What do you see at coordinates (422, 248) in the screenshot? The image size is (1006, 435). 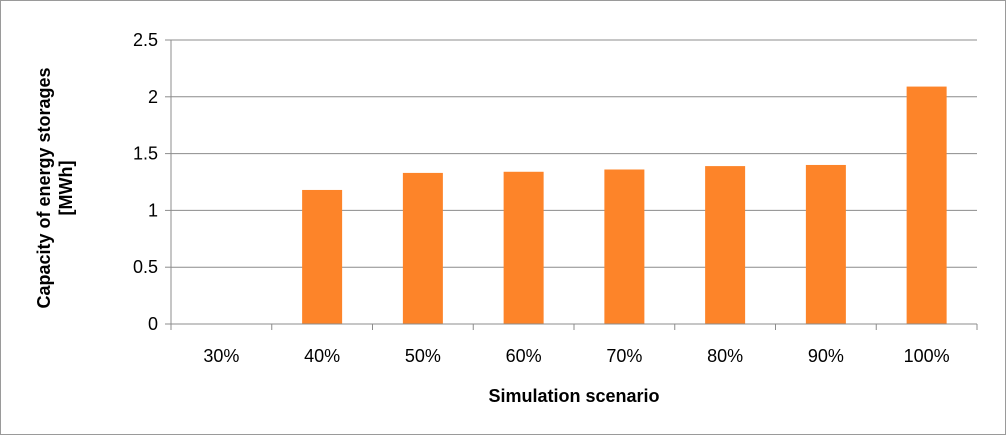 I see `bar-50pct` at bounding box center [422, 248].